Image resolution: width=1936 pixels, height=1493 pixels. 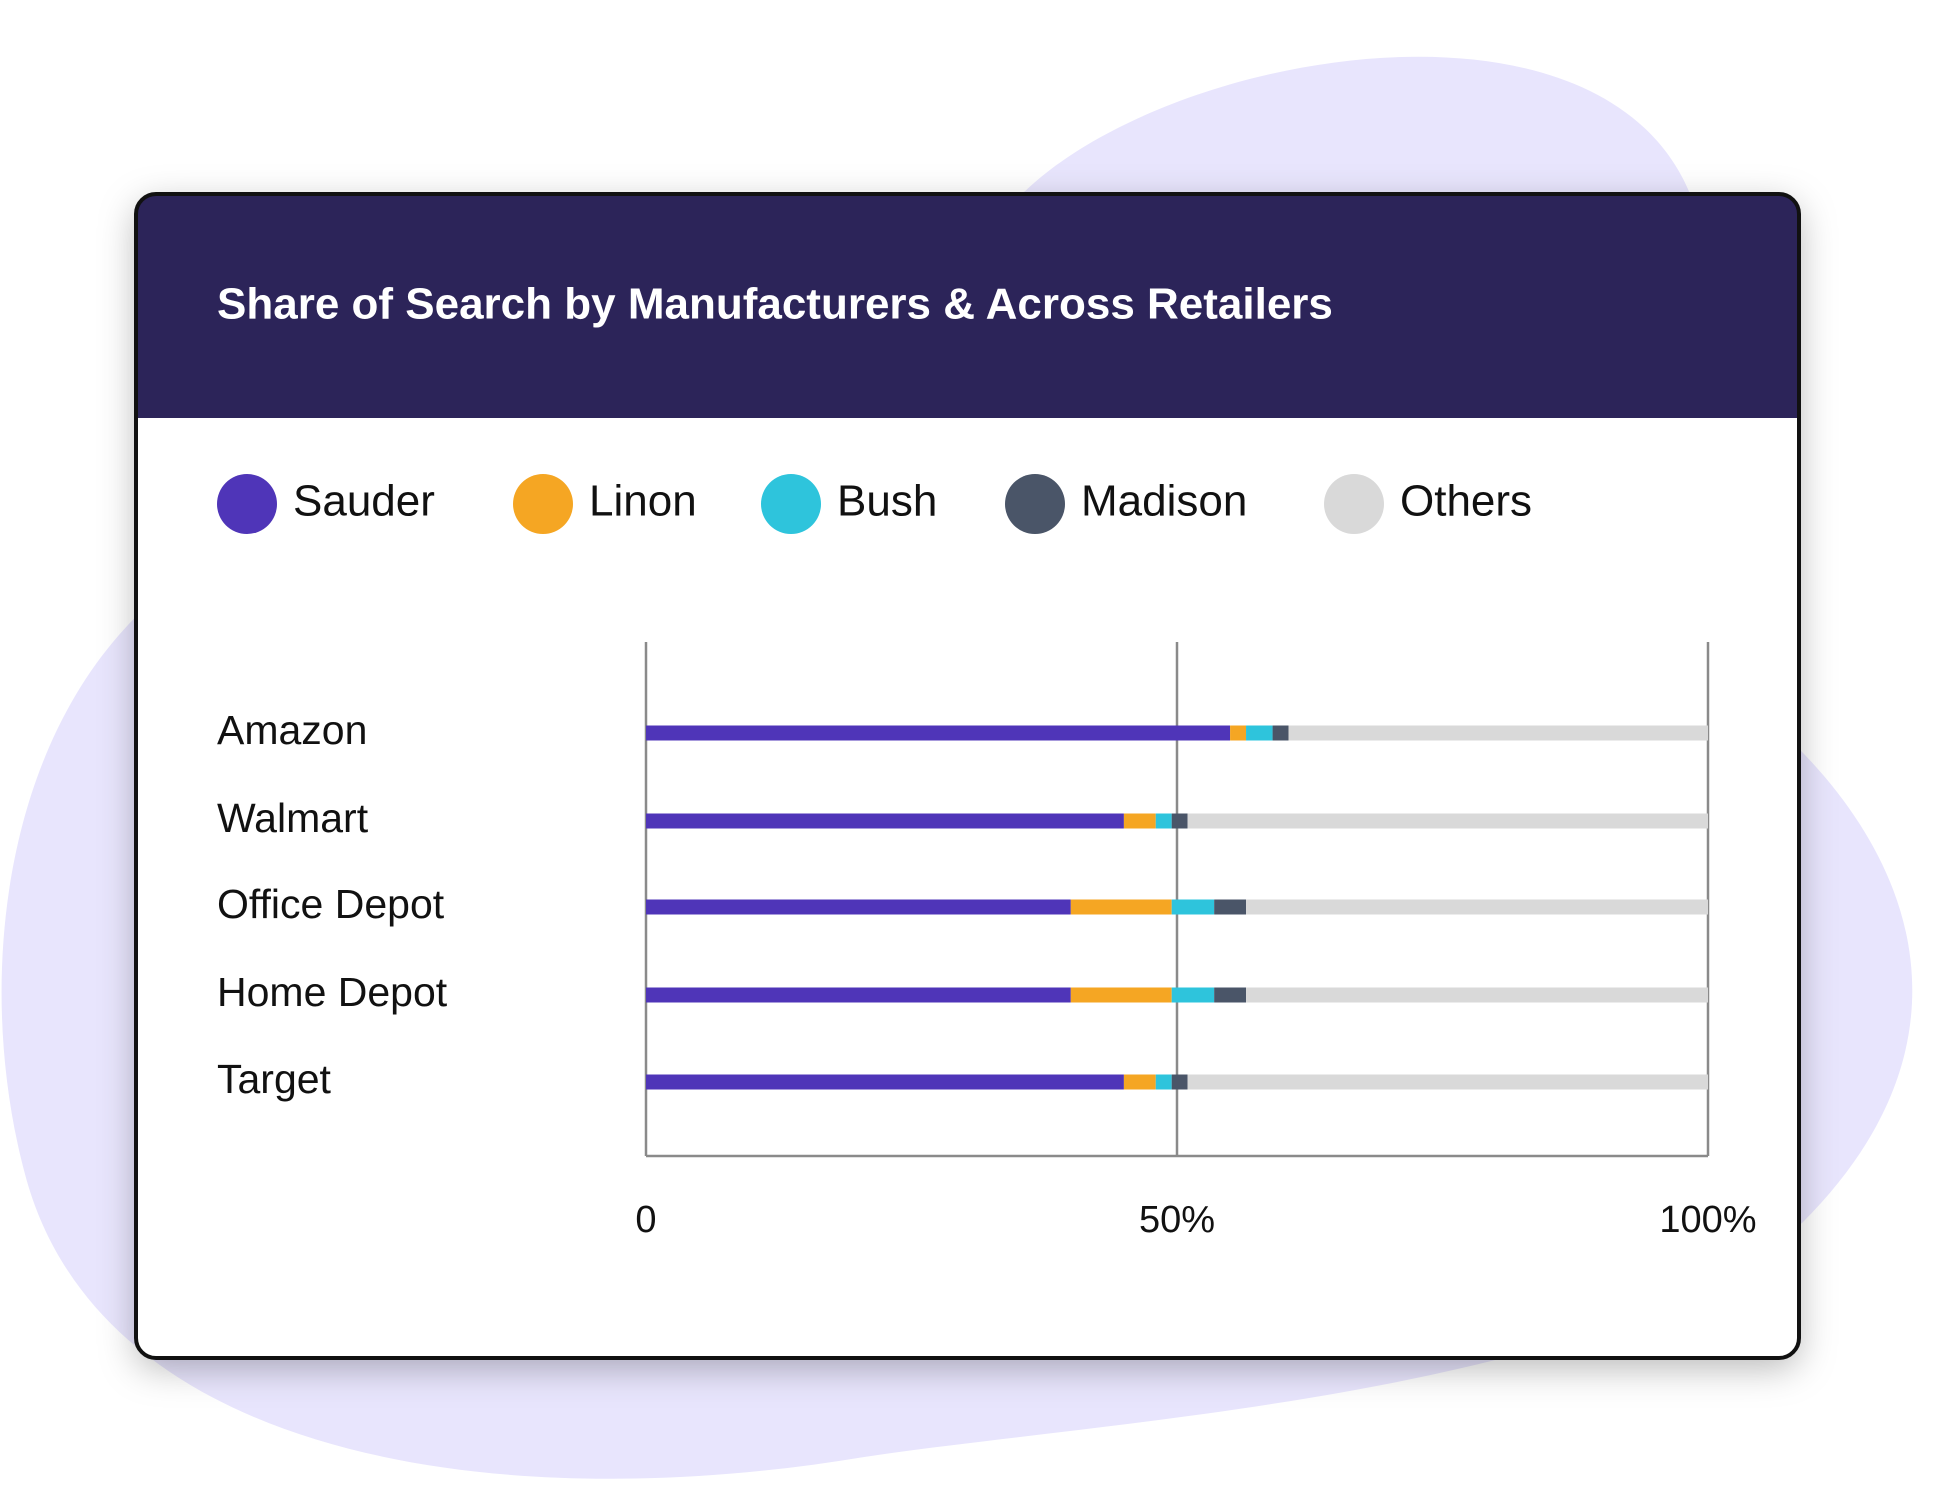 I want to click on x-tick-label: 50%, so click(x=1177, y=1220).